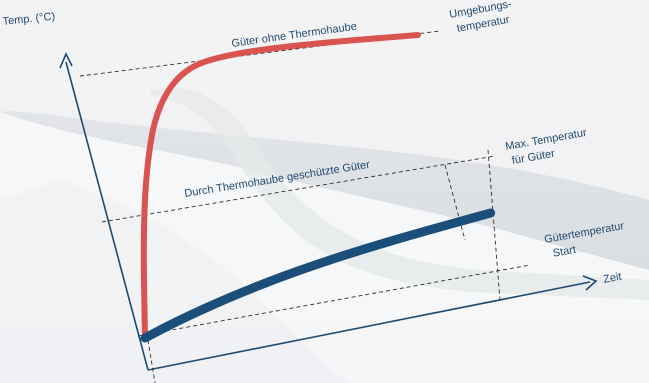  Describe the element at coordinates (584, 233) in the screenshot. I see `annotation-start-temp-line1: Gütertemperatur` at that location.